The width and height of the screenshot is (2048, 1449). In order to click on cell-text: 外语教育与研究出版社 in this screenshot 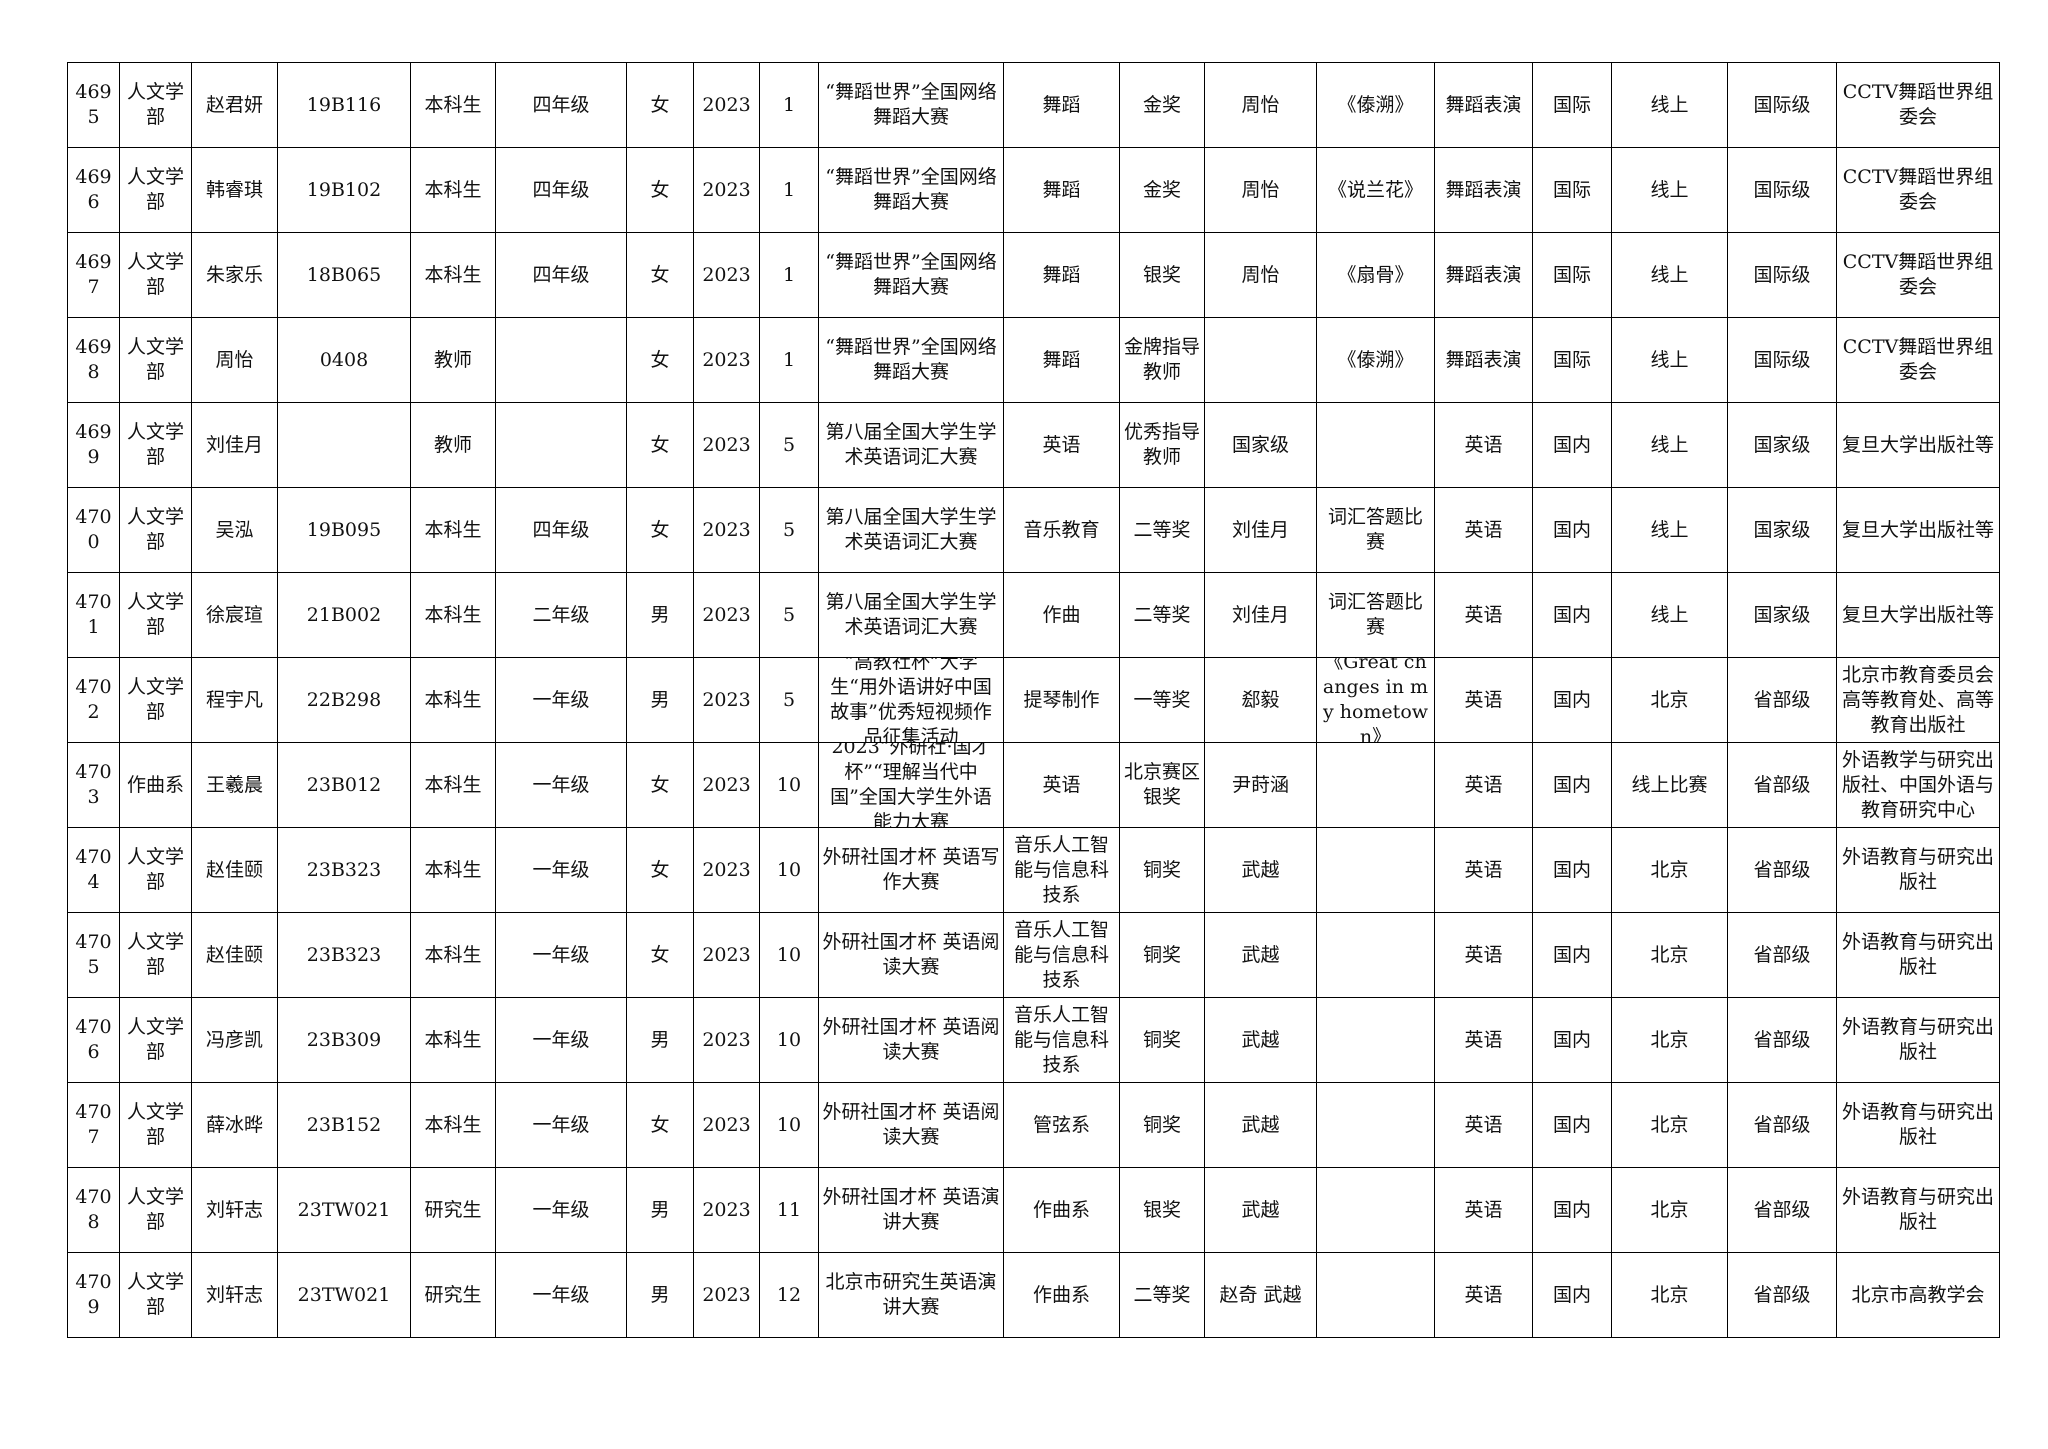, I will do `click(1917, 869)`.